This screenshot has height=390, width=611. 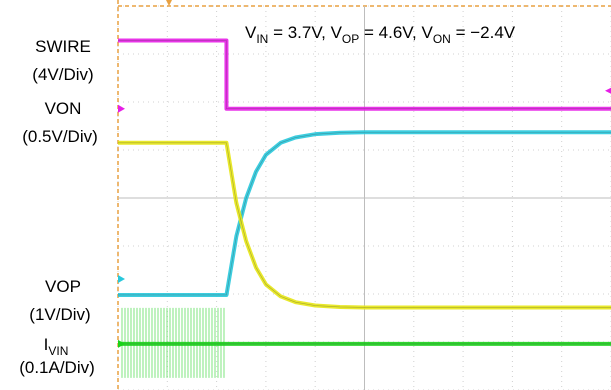 I want to click on trace-edge-swire, so click(x=364, y=75).